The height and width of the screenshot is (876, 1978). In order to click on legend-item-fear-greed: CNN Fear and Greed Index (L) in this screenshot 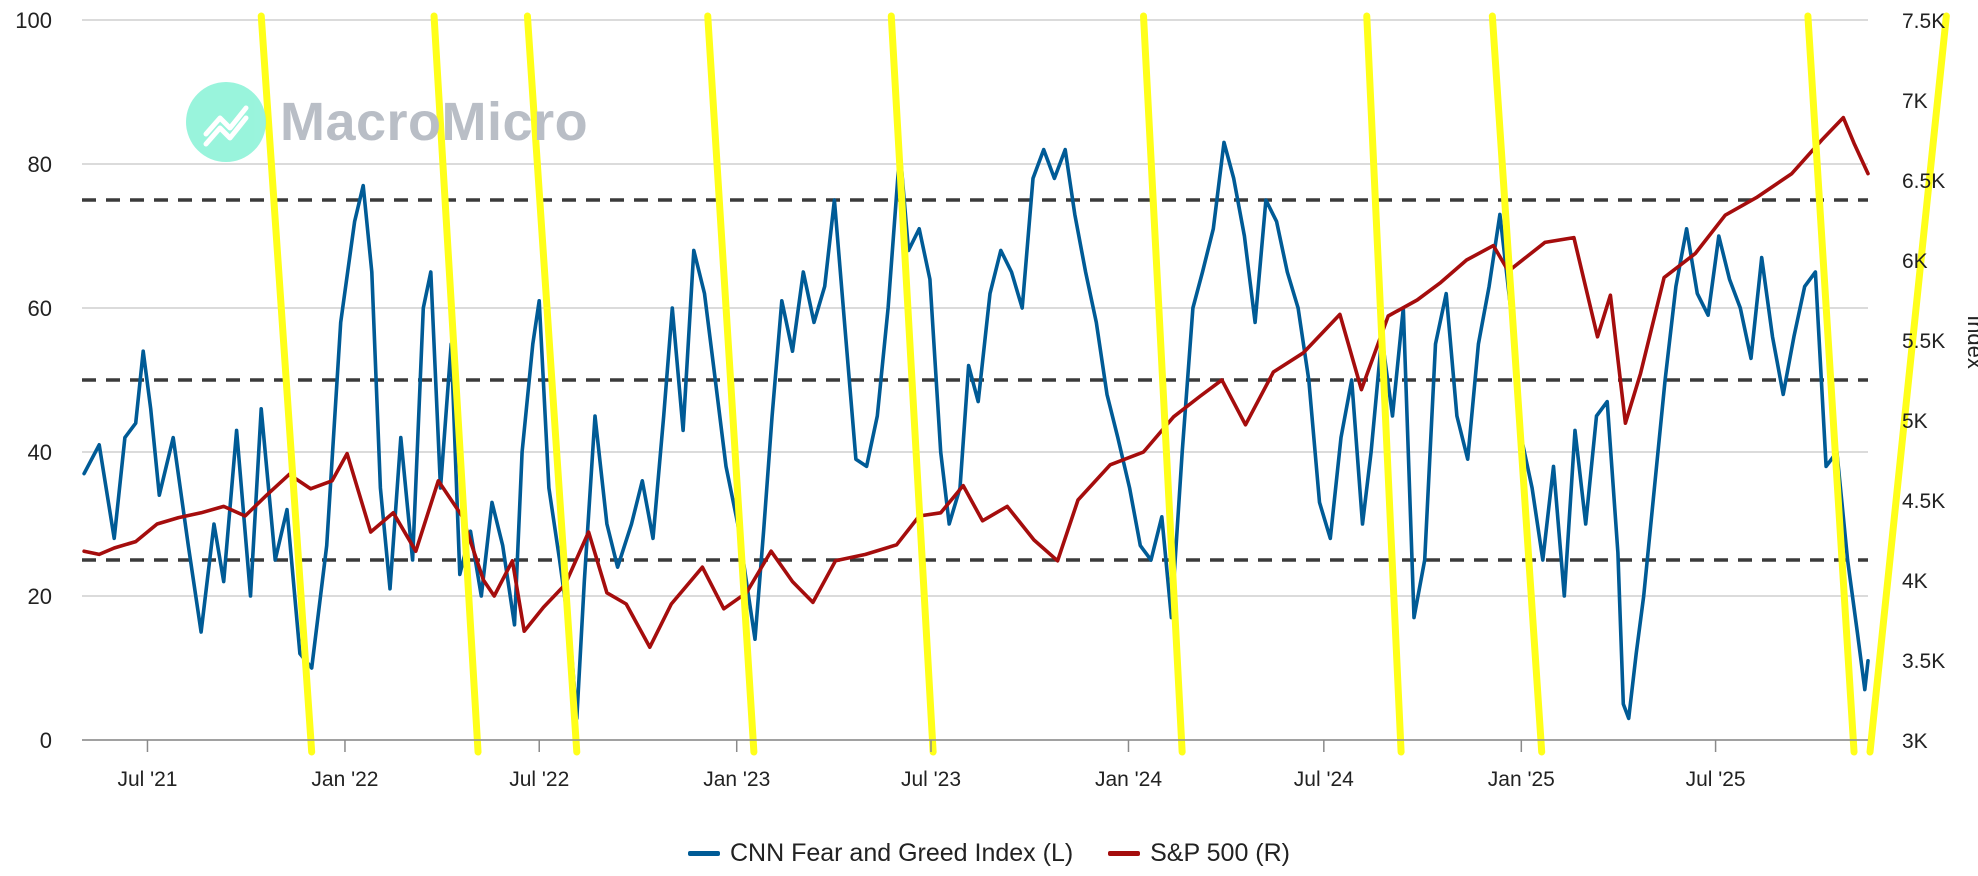, I will do `click(880, 853)`.